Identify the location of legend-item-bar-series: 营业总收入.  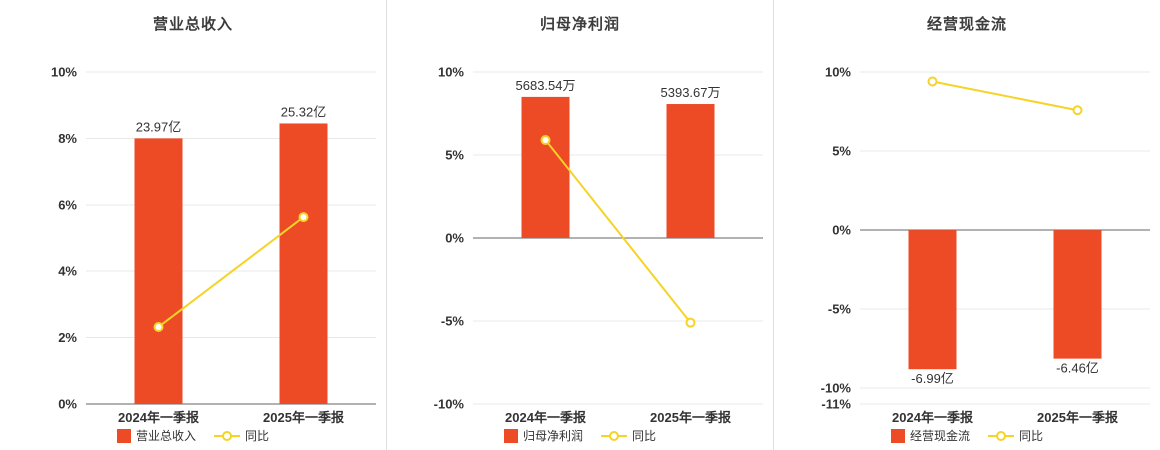
(156, 435).